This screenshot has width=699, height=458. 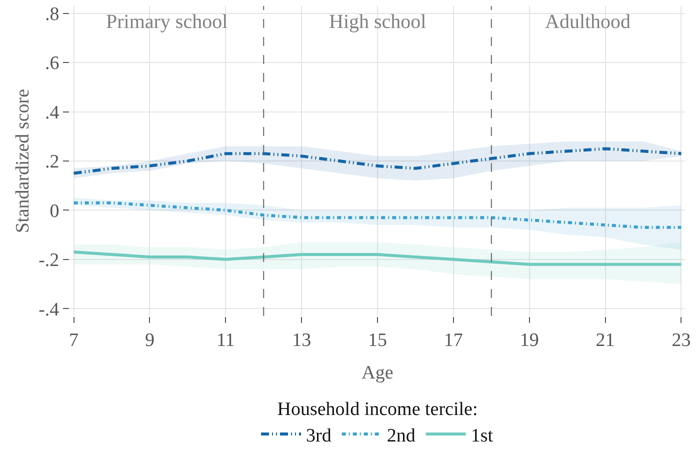 I want to click on y-axis-title: Standardized score, so click(x=23, y=161).